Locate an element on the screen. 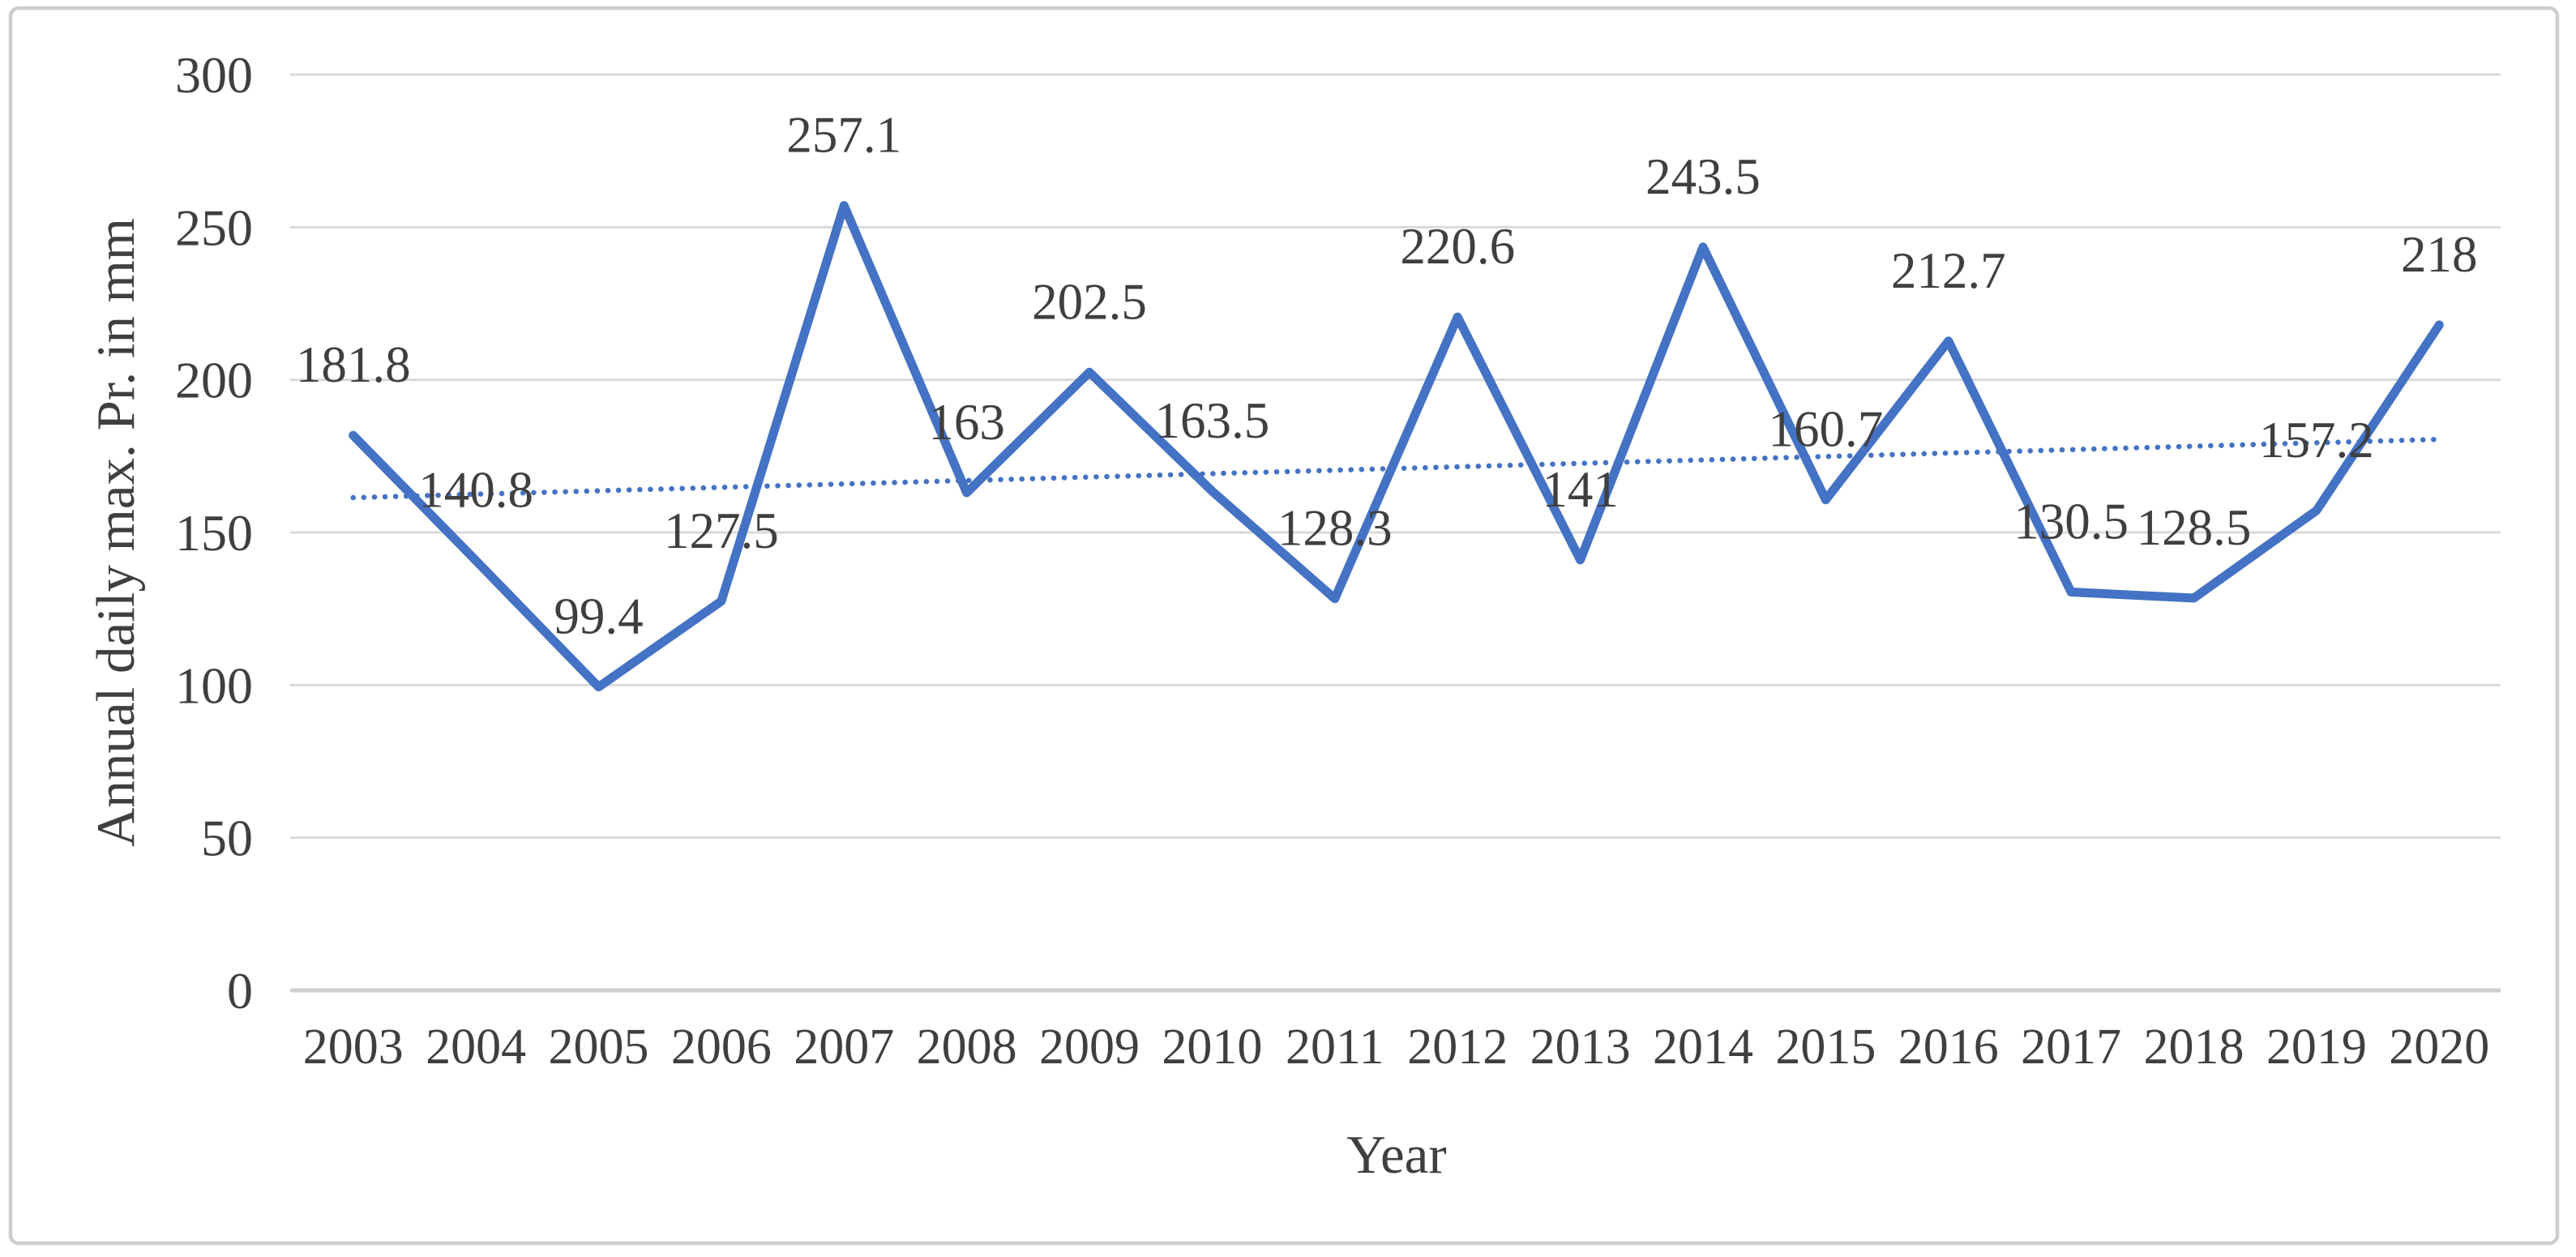  x-tick-label: 2020 is located at coordinates (2439, 1047).